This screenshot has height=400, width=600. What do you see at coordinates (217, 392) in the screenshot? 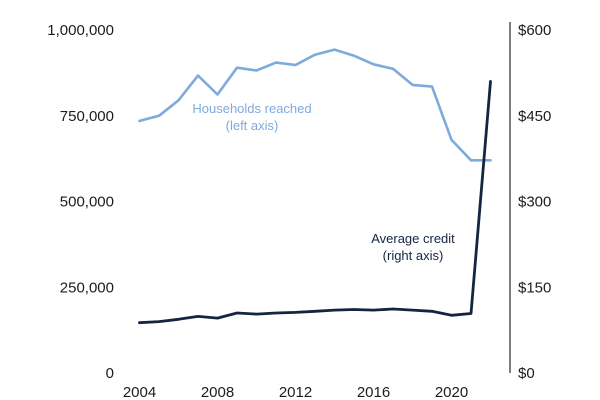
I see `x-axis-tick-label: 2008` at bounding box center [217, 392].